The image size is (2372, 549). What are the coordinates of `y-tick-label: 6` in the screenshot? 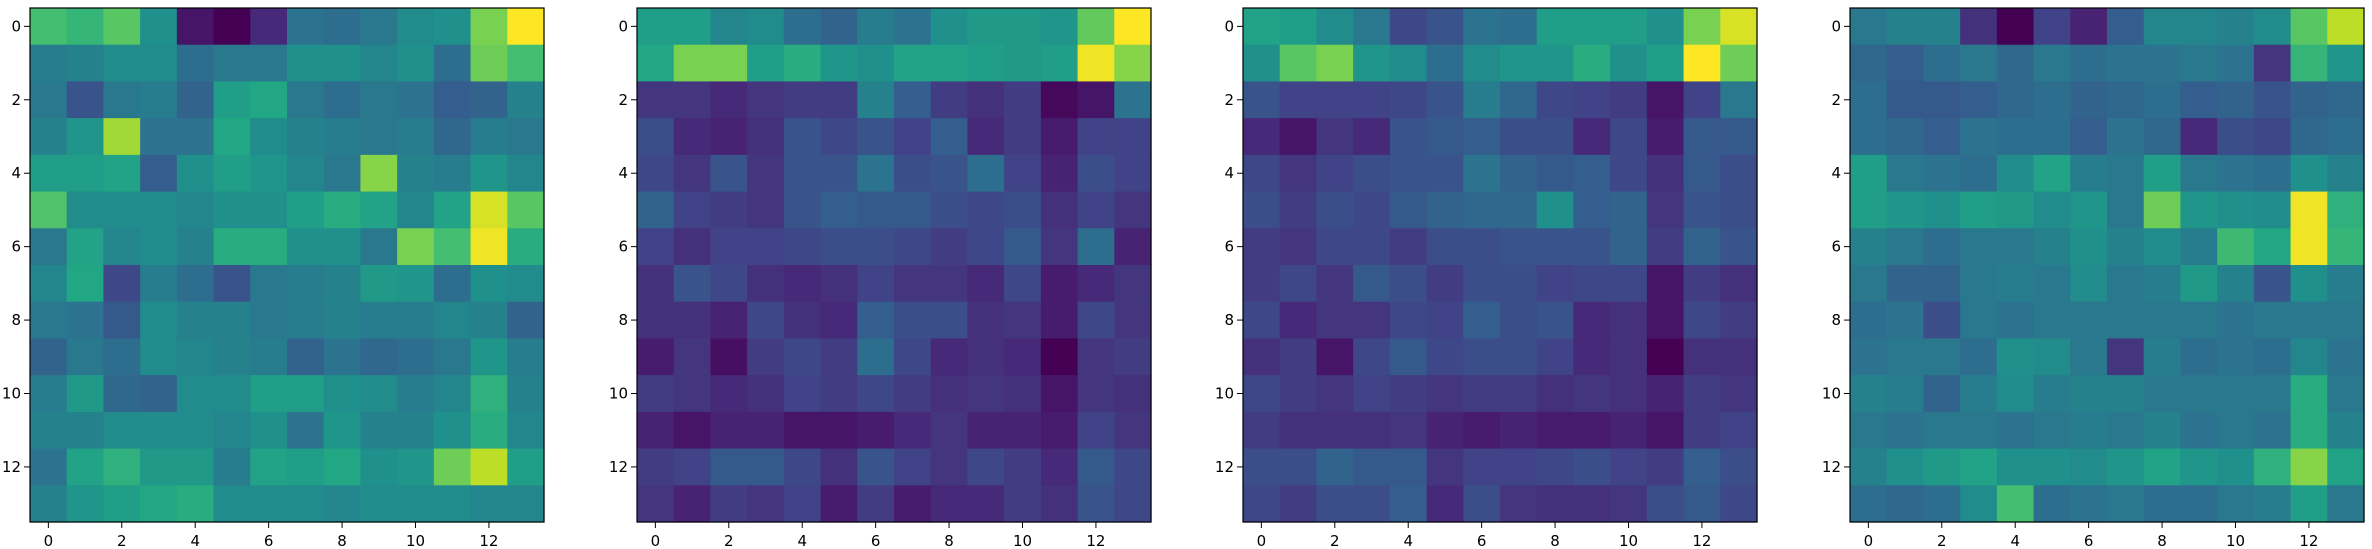 It's located at (623, 247).